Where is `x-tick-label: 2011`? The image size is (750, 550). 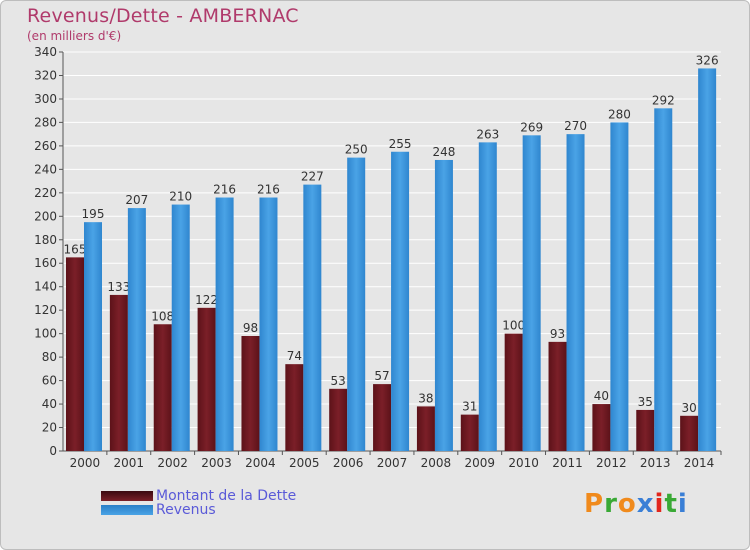
x-tick-label: 2011 is located at coordinates (567, 463).